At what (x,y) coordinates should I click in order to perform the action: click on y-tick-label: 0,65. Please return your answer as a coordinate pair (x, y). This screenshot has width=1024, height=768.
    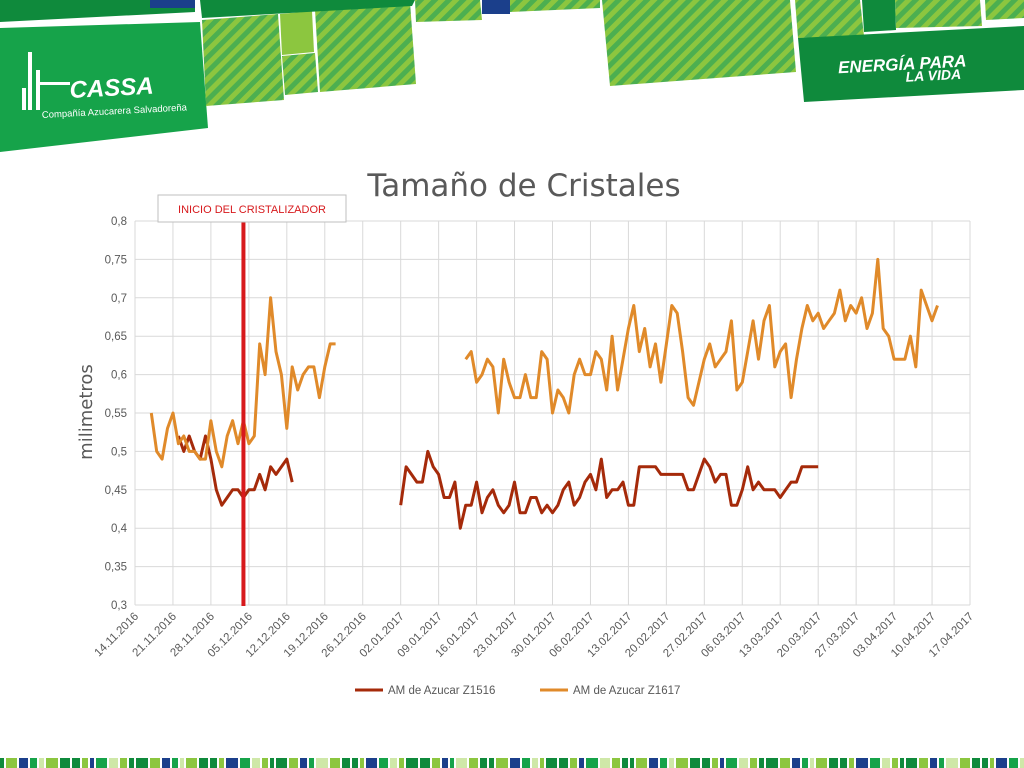
    Looking at the image, I should click on (116, 337).